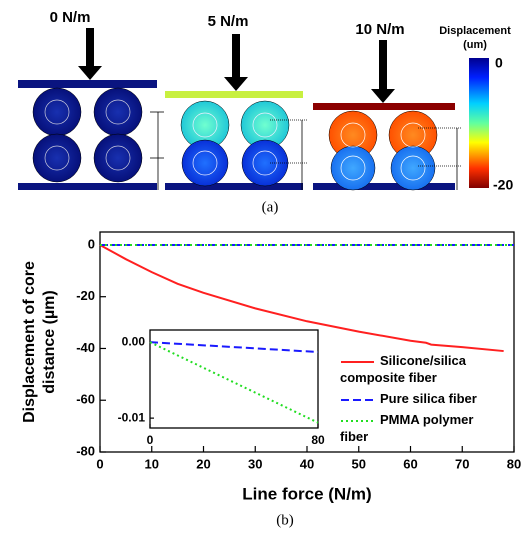 Image resolution: width=527 pixels, height=536 pixels. What do you see at coordinates (475, 38) in the screenshot?
I see `colorbar-title: Displacement (um)` at bounding box center [475, 38].